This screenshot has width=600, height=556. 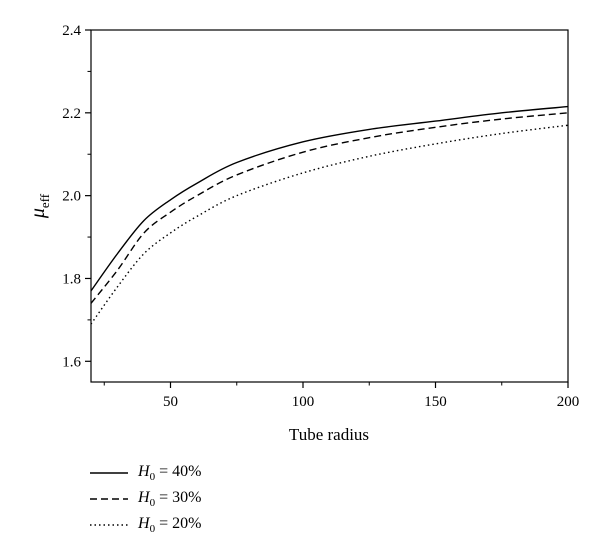 What do you see at coordinates (71, 31) in the screenshot?
I see `y-tick-label: 2.4` at bounding box center [71, 31].